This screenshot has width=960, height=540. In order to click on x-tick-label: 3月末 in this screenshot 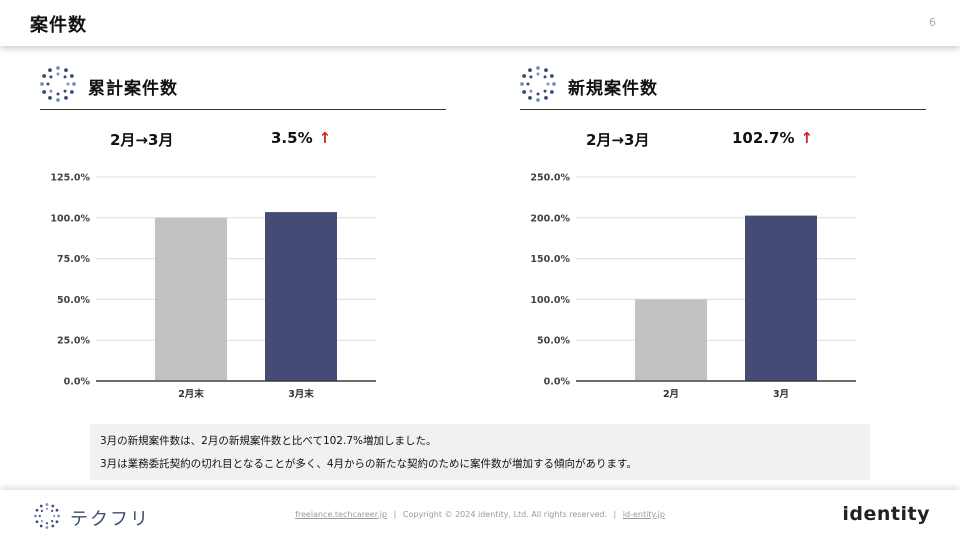, I will do `click(301, 394)`.